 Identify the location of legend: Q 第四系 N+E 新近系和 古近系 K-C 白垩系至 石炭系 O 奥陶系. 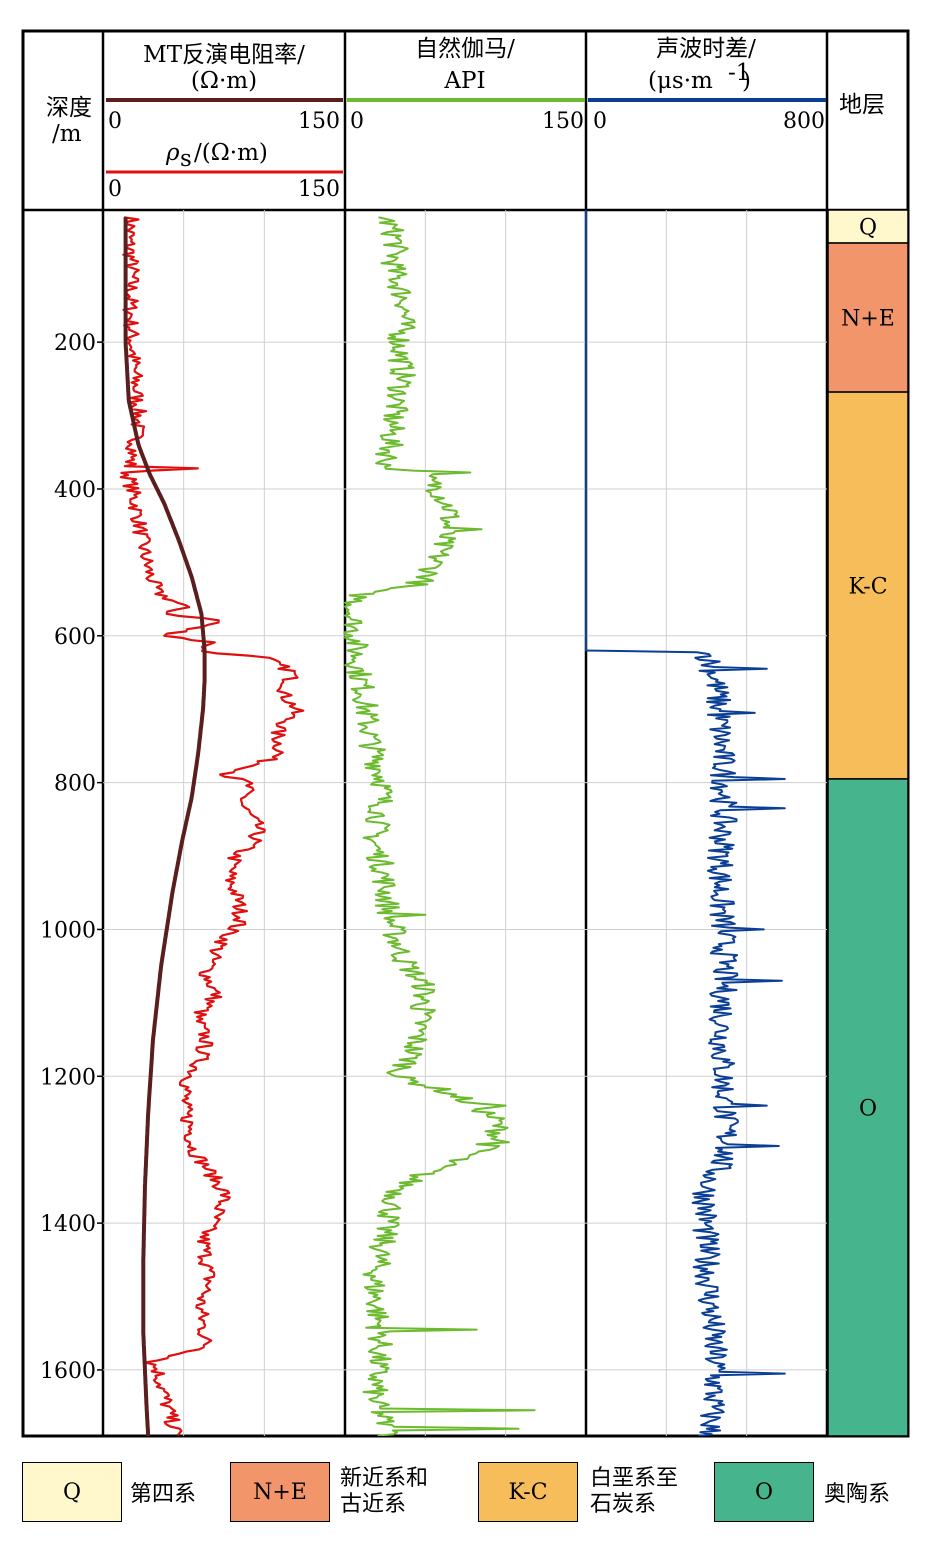
(472, 1495).